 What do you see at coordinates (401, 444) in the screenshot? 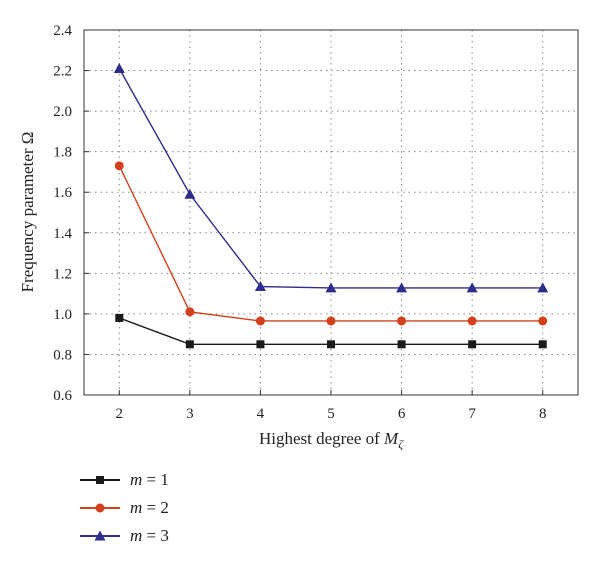
I see `x-axis-title-subscript: ζ` at bounding box center [401, 444].